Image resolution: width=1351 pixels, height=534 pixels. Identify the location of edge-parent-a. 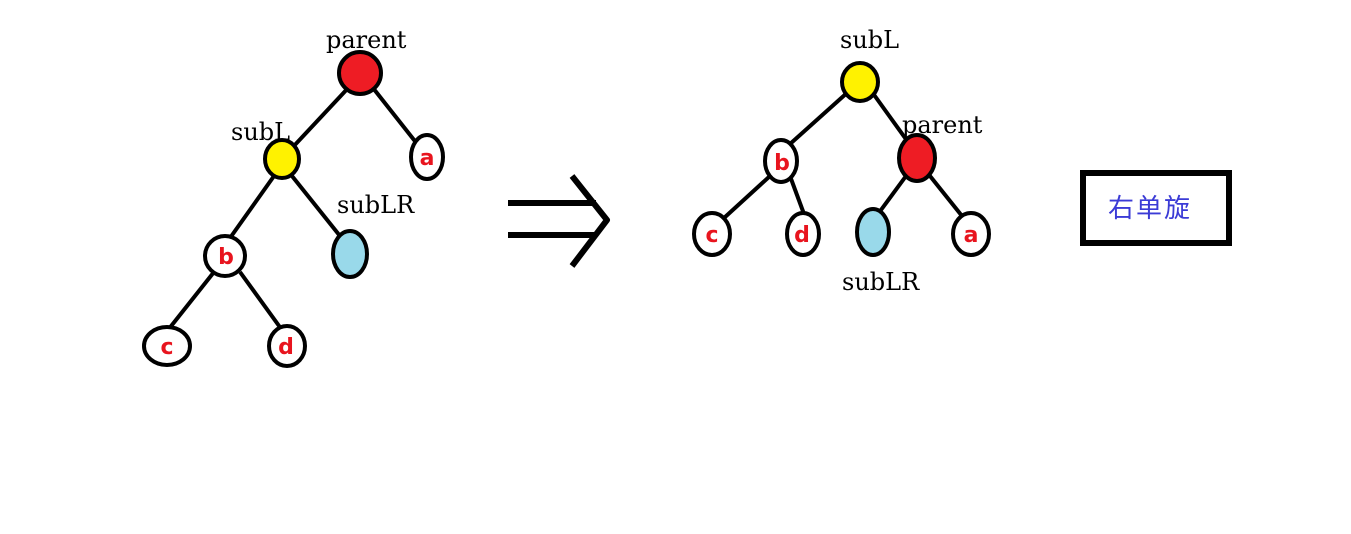
(395, 116).